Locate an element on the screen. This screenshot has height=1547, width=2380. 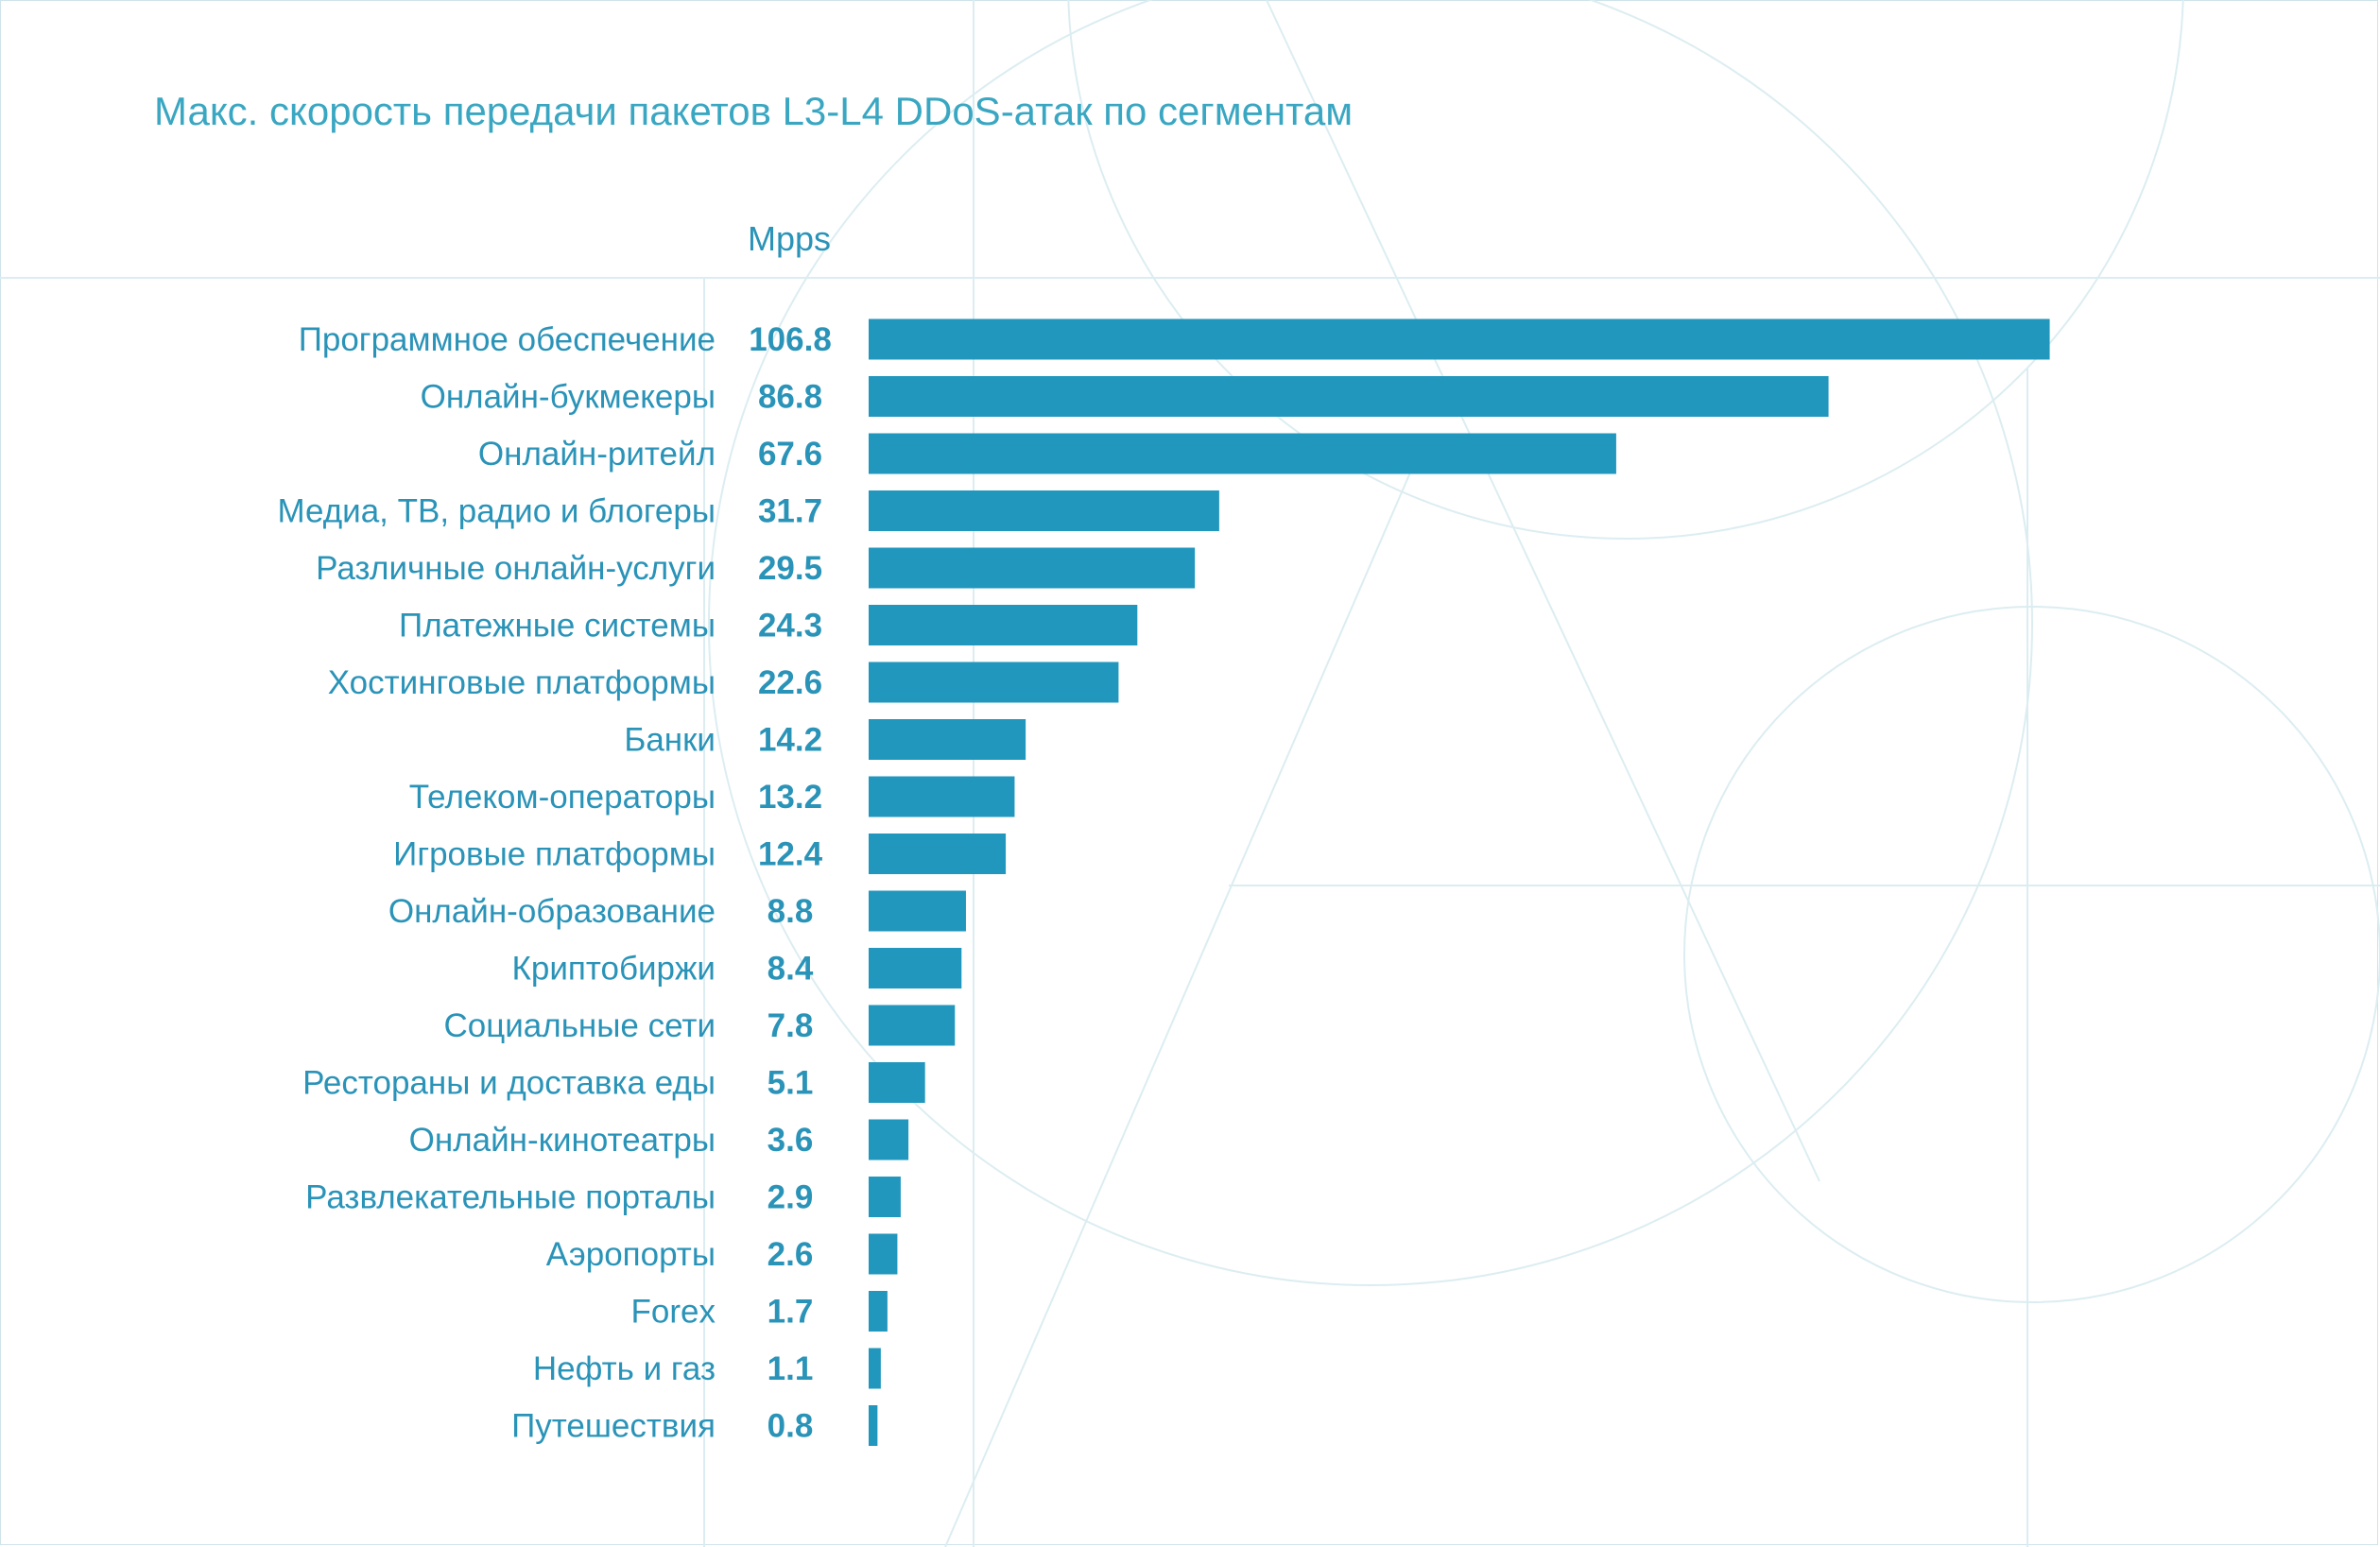
value-label: 7.8 is located at coordinates (790, 1025).